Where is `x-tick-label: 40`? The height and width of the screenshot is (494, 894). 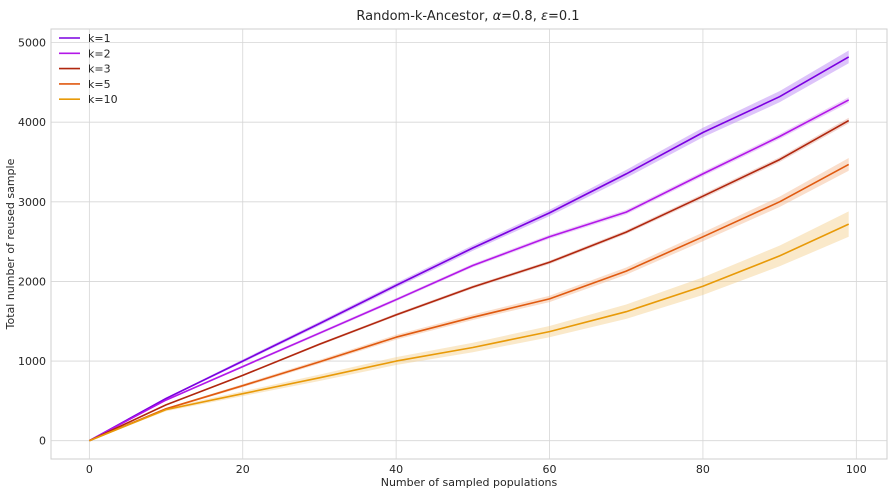 x-tick-label: 40 is located at coordinates (396, 469).